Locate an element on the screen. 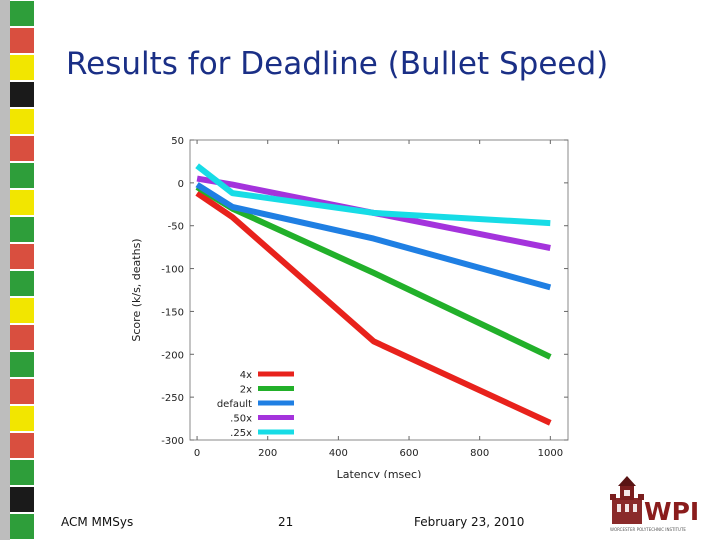 The height and width of the screenshot is (540, 720). x-tick-label: 400 is located at coordinates (338, 453).